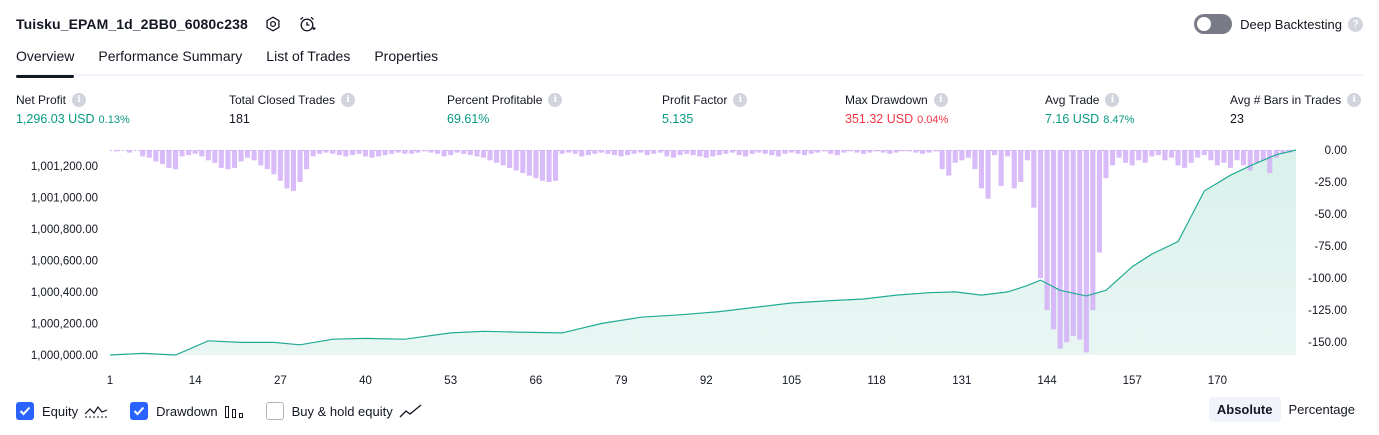 This screenshot has width=1379, height=435. I want to click on legend-equity: Equity, so click(62, 411).